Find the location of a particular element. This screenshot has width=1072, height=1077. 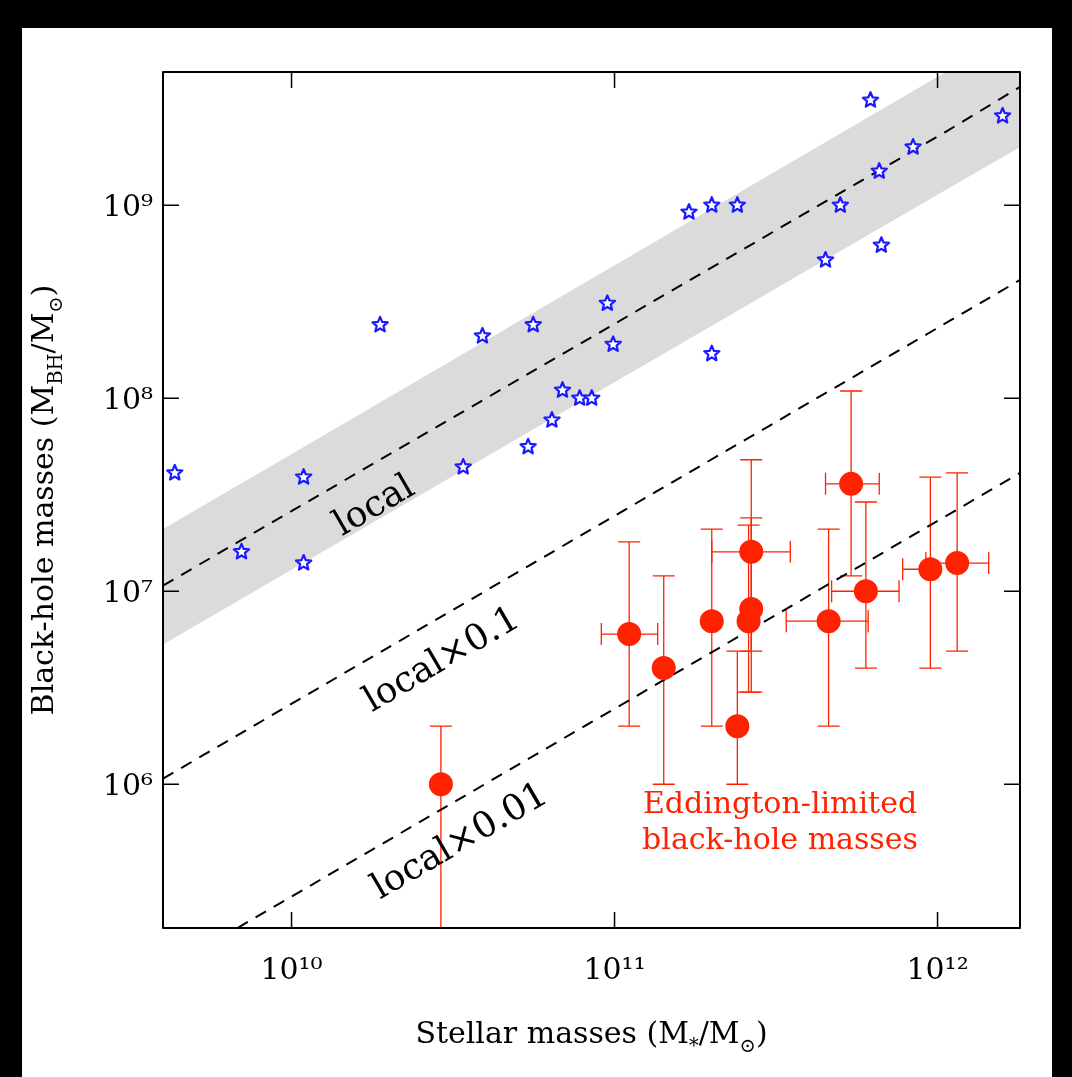

x-axis-title: Stellar masses (M*/M⊙) is located at coordinates (591, 1036).